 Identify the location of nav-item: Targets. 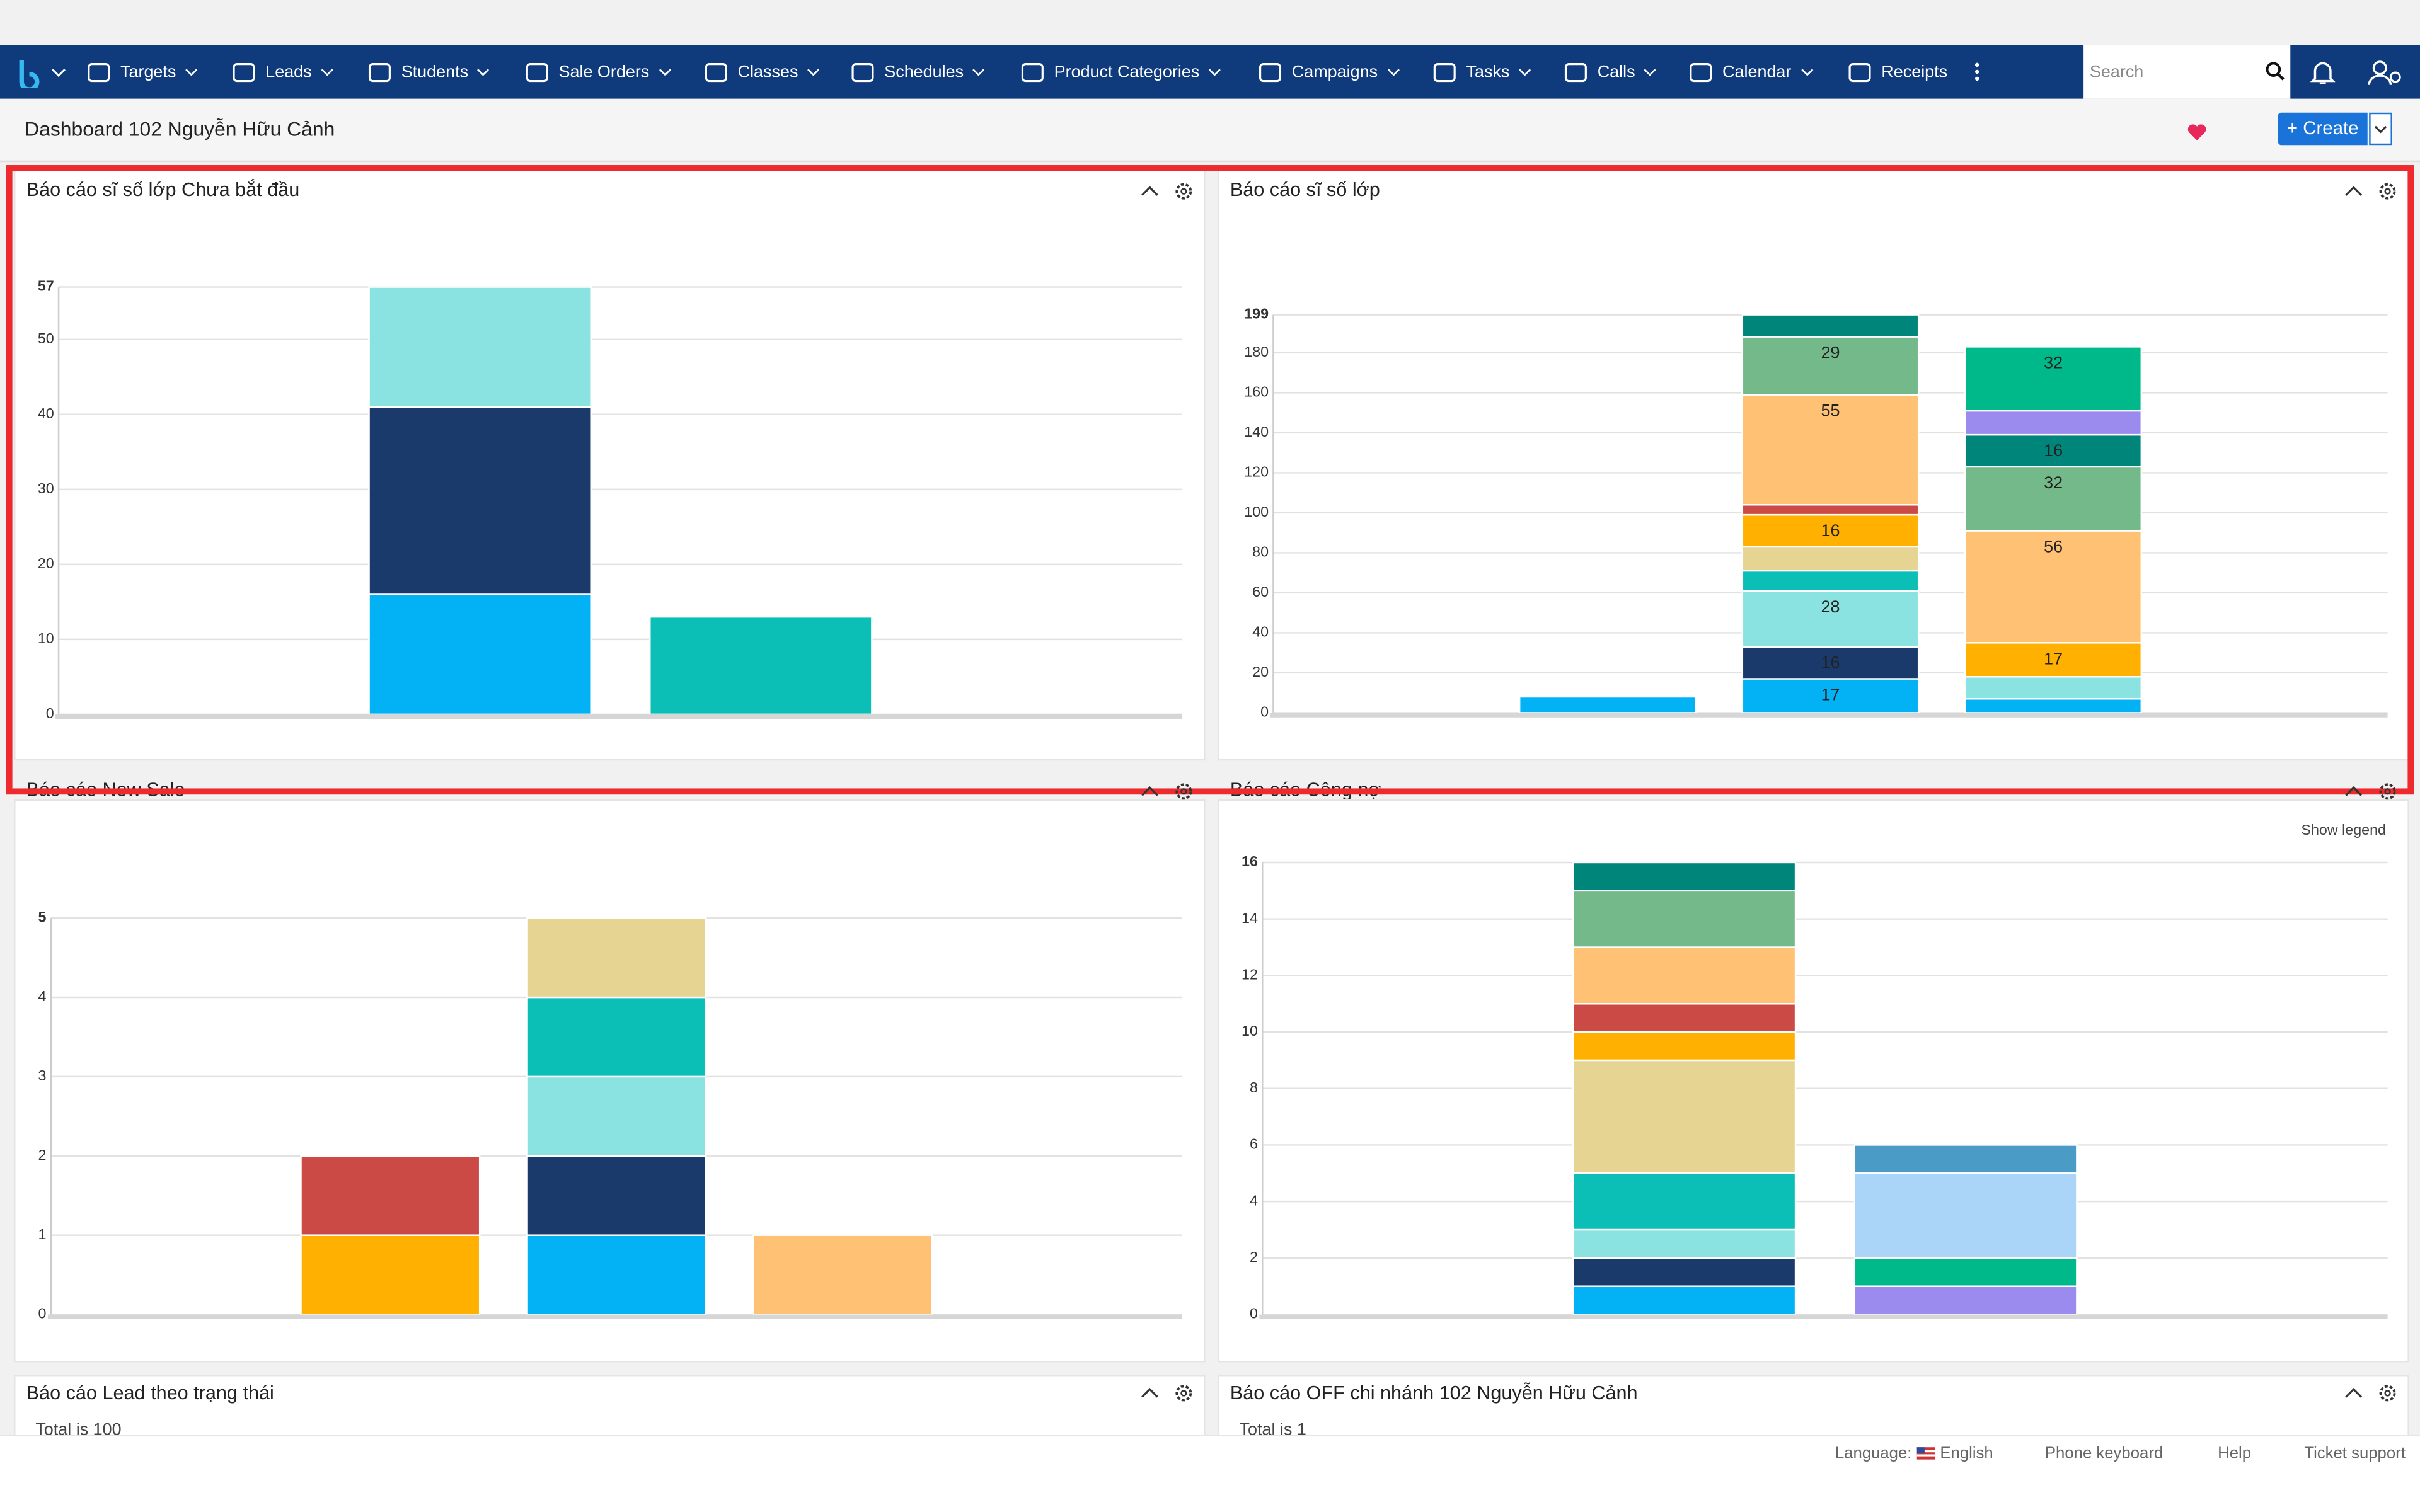
(146, 72).